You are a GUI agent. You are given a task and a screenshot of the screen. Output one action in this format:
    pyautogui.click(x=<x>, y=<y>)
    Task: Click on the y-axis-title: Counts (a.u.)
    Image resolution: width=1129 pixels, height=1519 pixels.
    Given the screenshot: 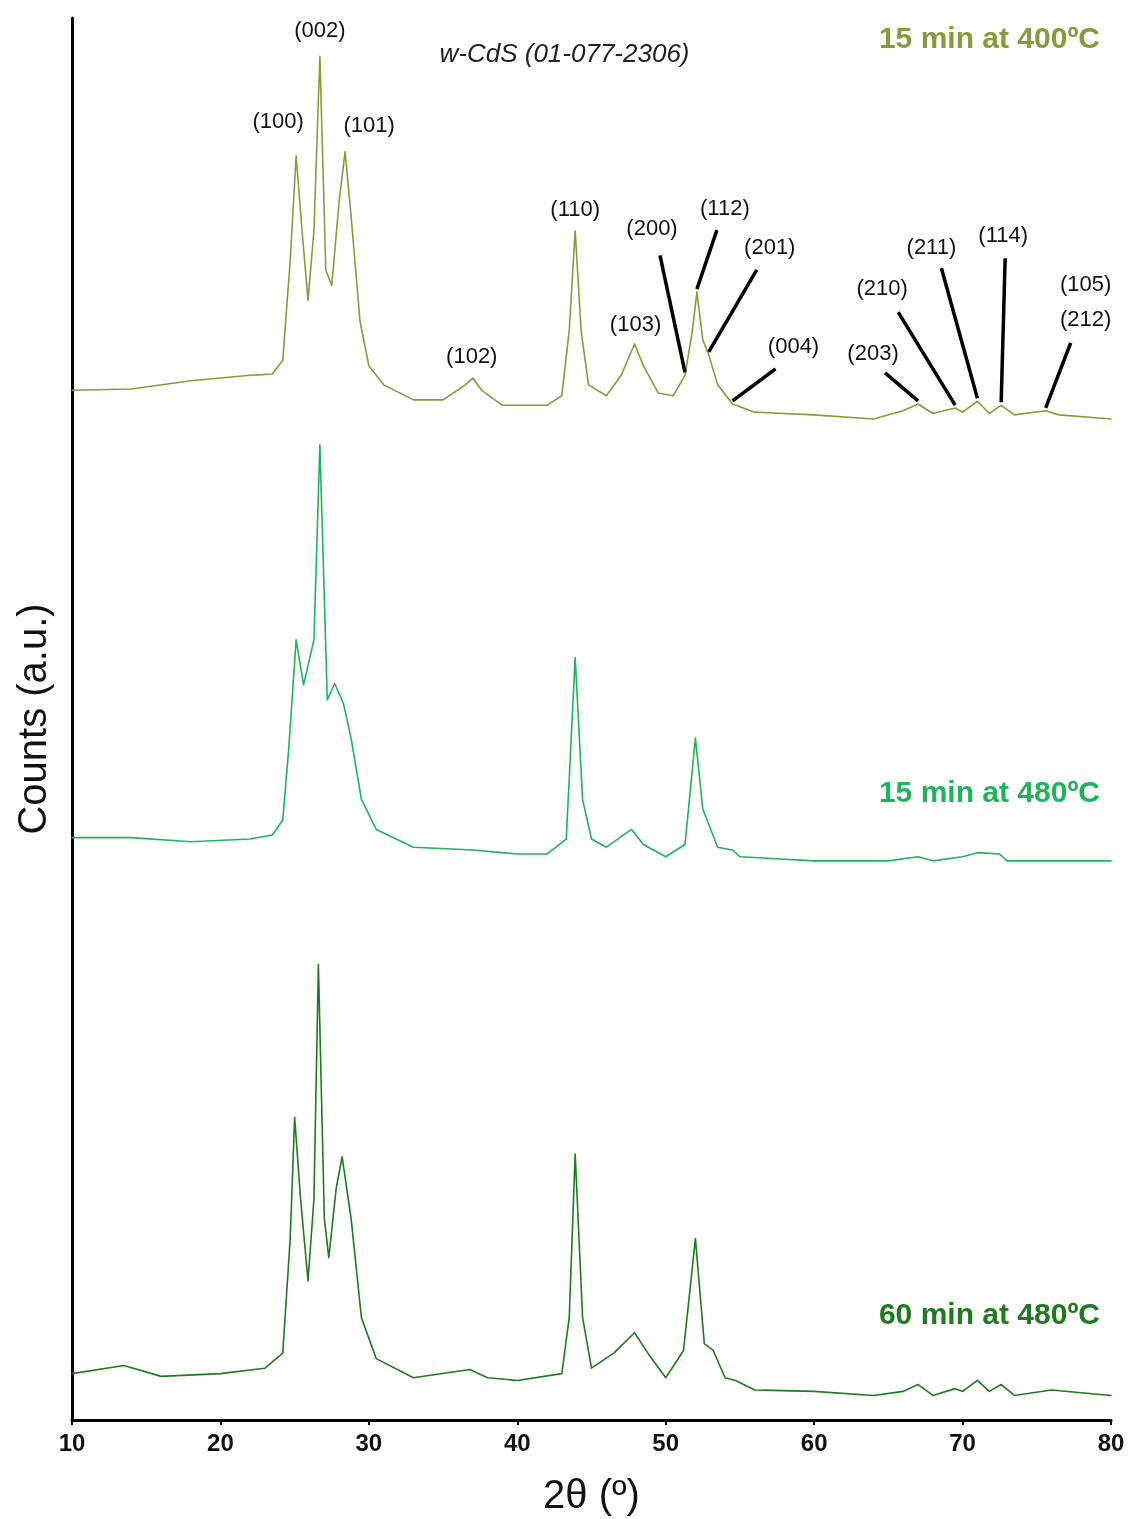 What is the action you would take?
    pyautogui.click(x=32, y=719)
    